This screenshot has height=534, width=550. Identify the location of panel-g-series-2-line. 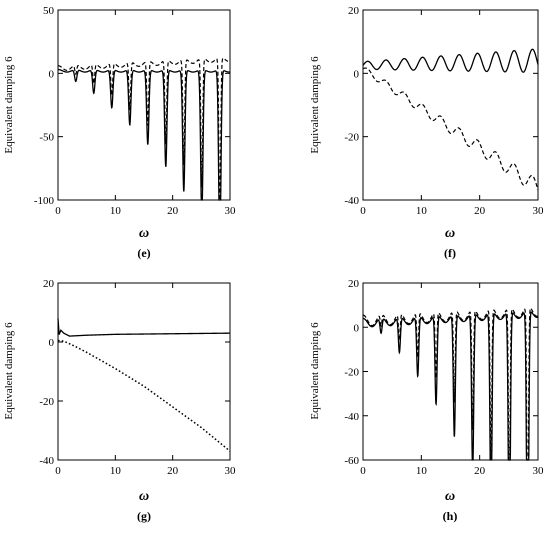
(144, 395).